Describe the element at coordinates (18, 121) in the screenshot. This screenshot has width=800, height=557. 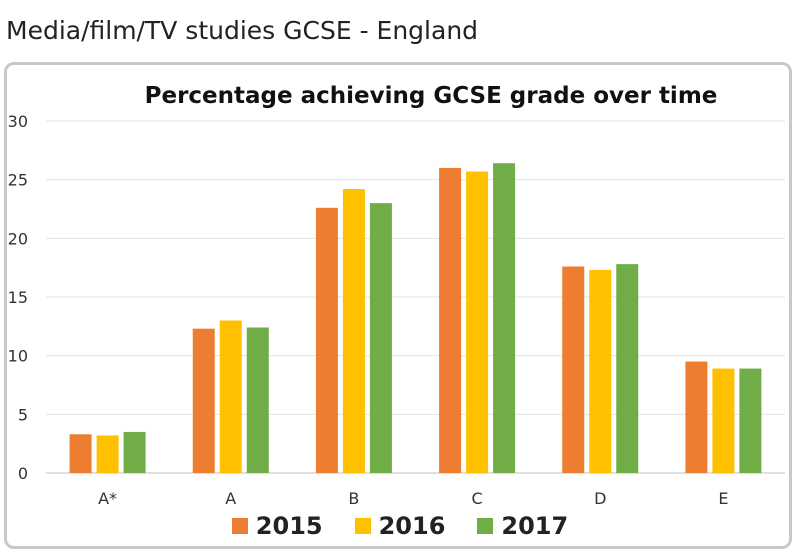
I see `y-tick-label: 30` at that location.